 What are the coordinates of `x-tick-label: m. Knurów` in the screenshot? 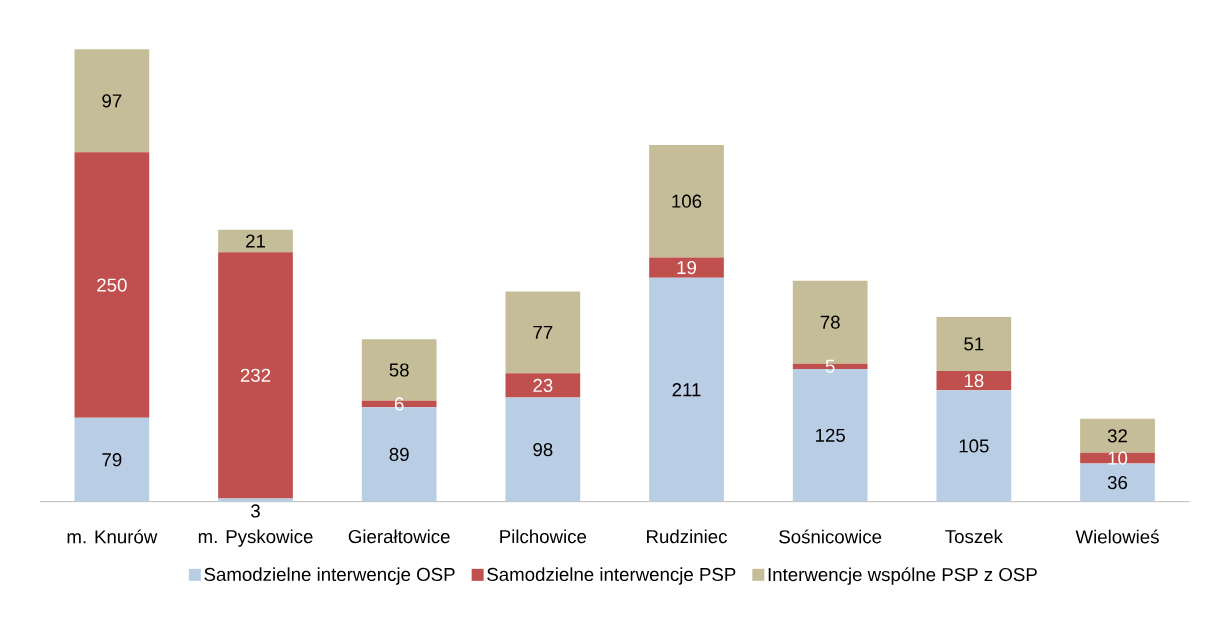 It's located at (112, 536).